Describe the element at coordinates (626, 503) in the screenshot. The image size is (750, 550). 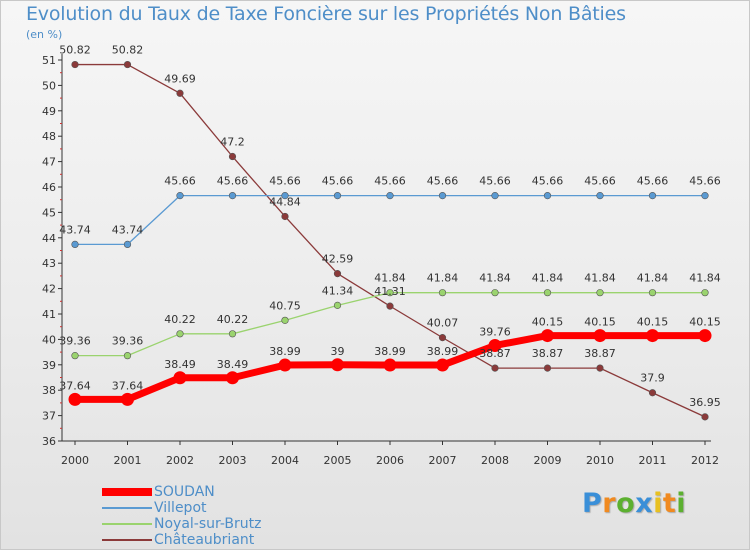
I see `logo-letter: o` at that location.